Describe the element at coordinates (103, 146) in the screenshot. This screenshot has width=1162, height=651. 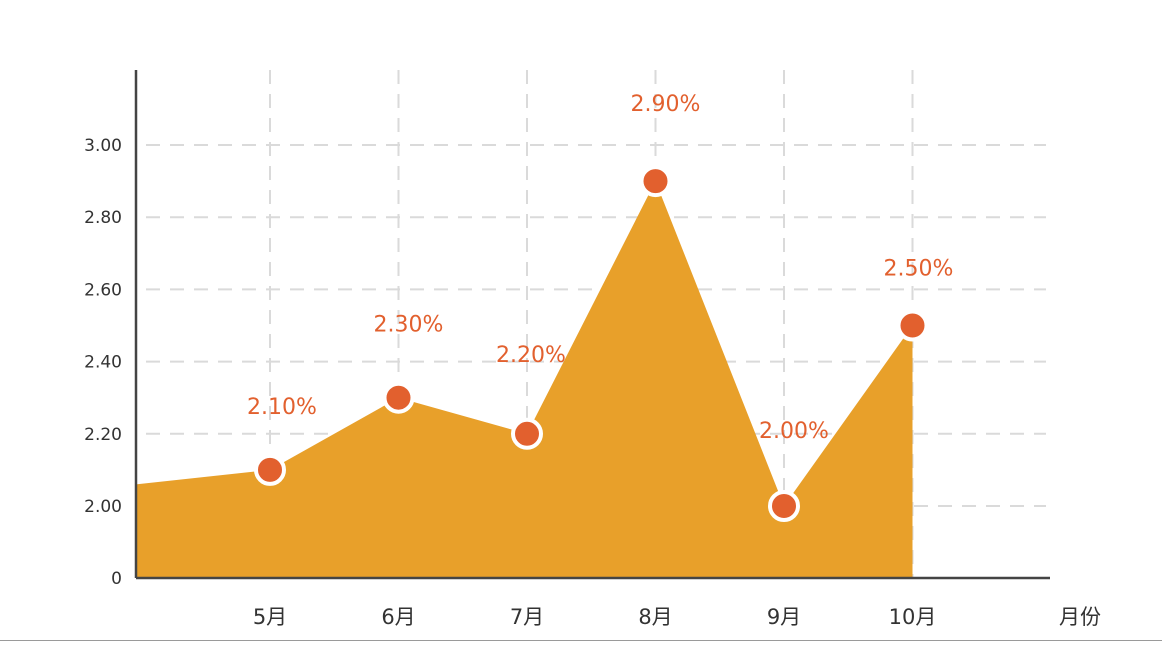
I see `y-tick-label: 3.00` at that location.